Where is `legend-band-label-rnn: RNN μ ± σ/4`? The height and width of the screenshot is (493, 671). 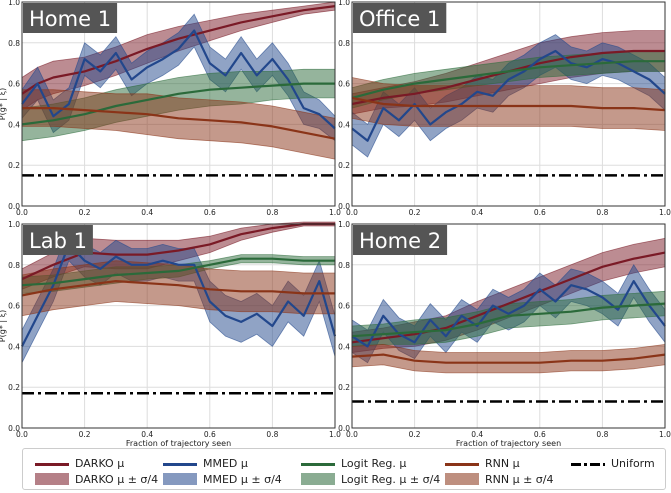 legend-band-label-rnn: RNN μ ± σ/4 is located at coordinates (519, 479).